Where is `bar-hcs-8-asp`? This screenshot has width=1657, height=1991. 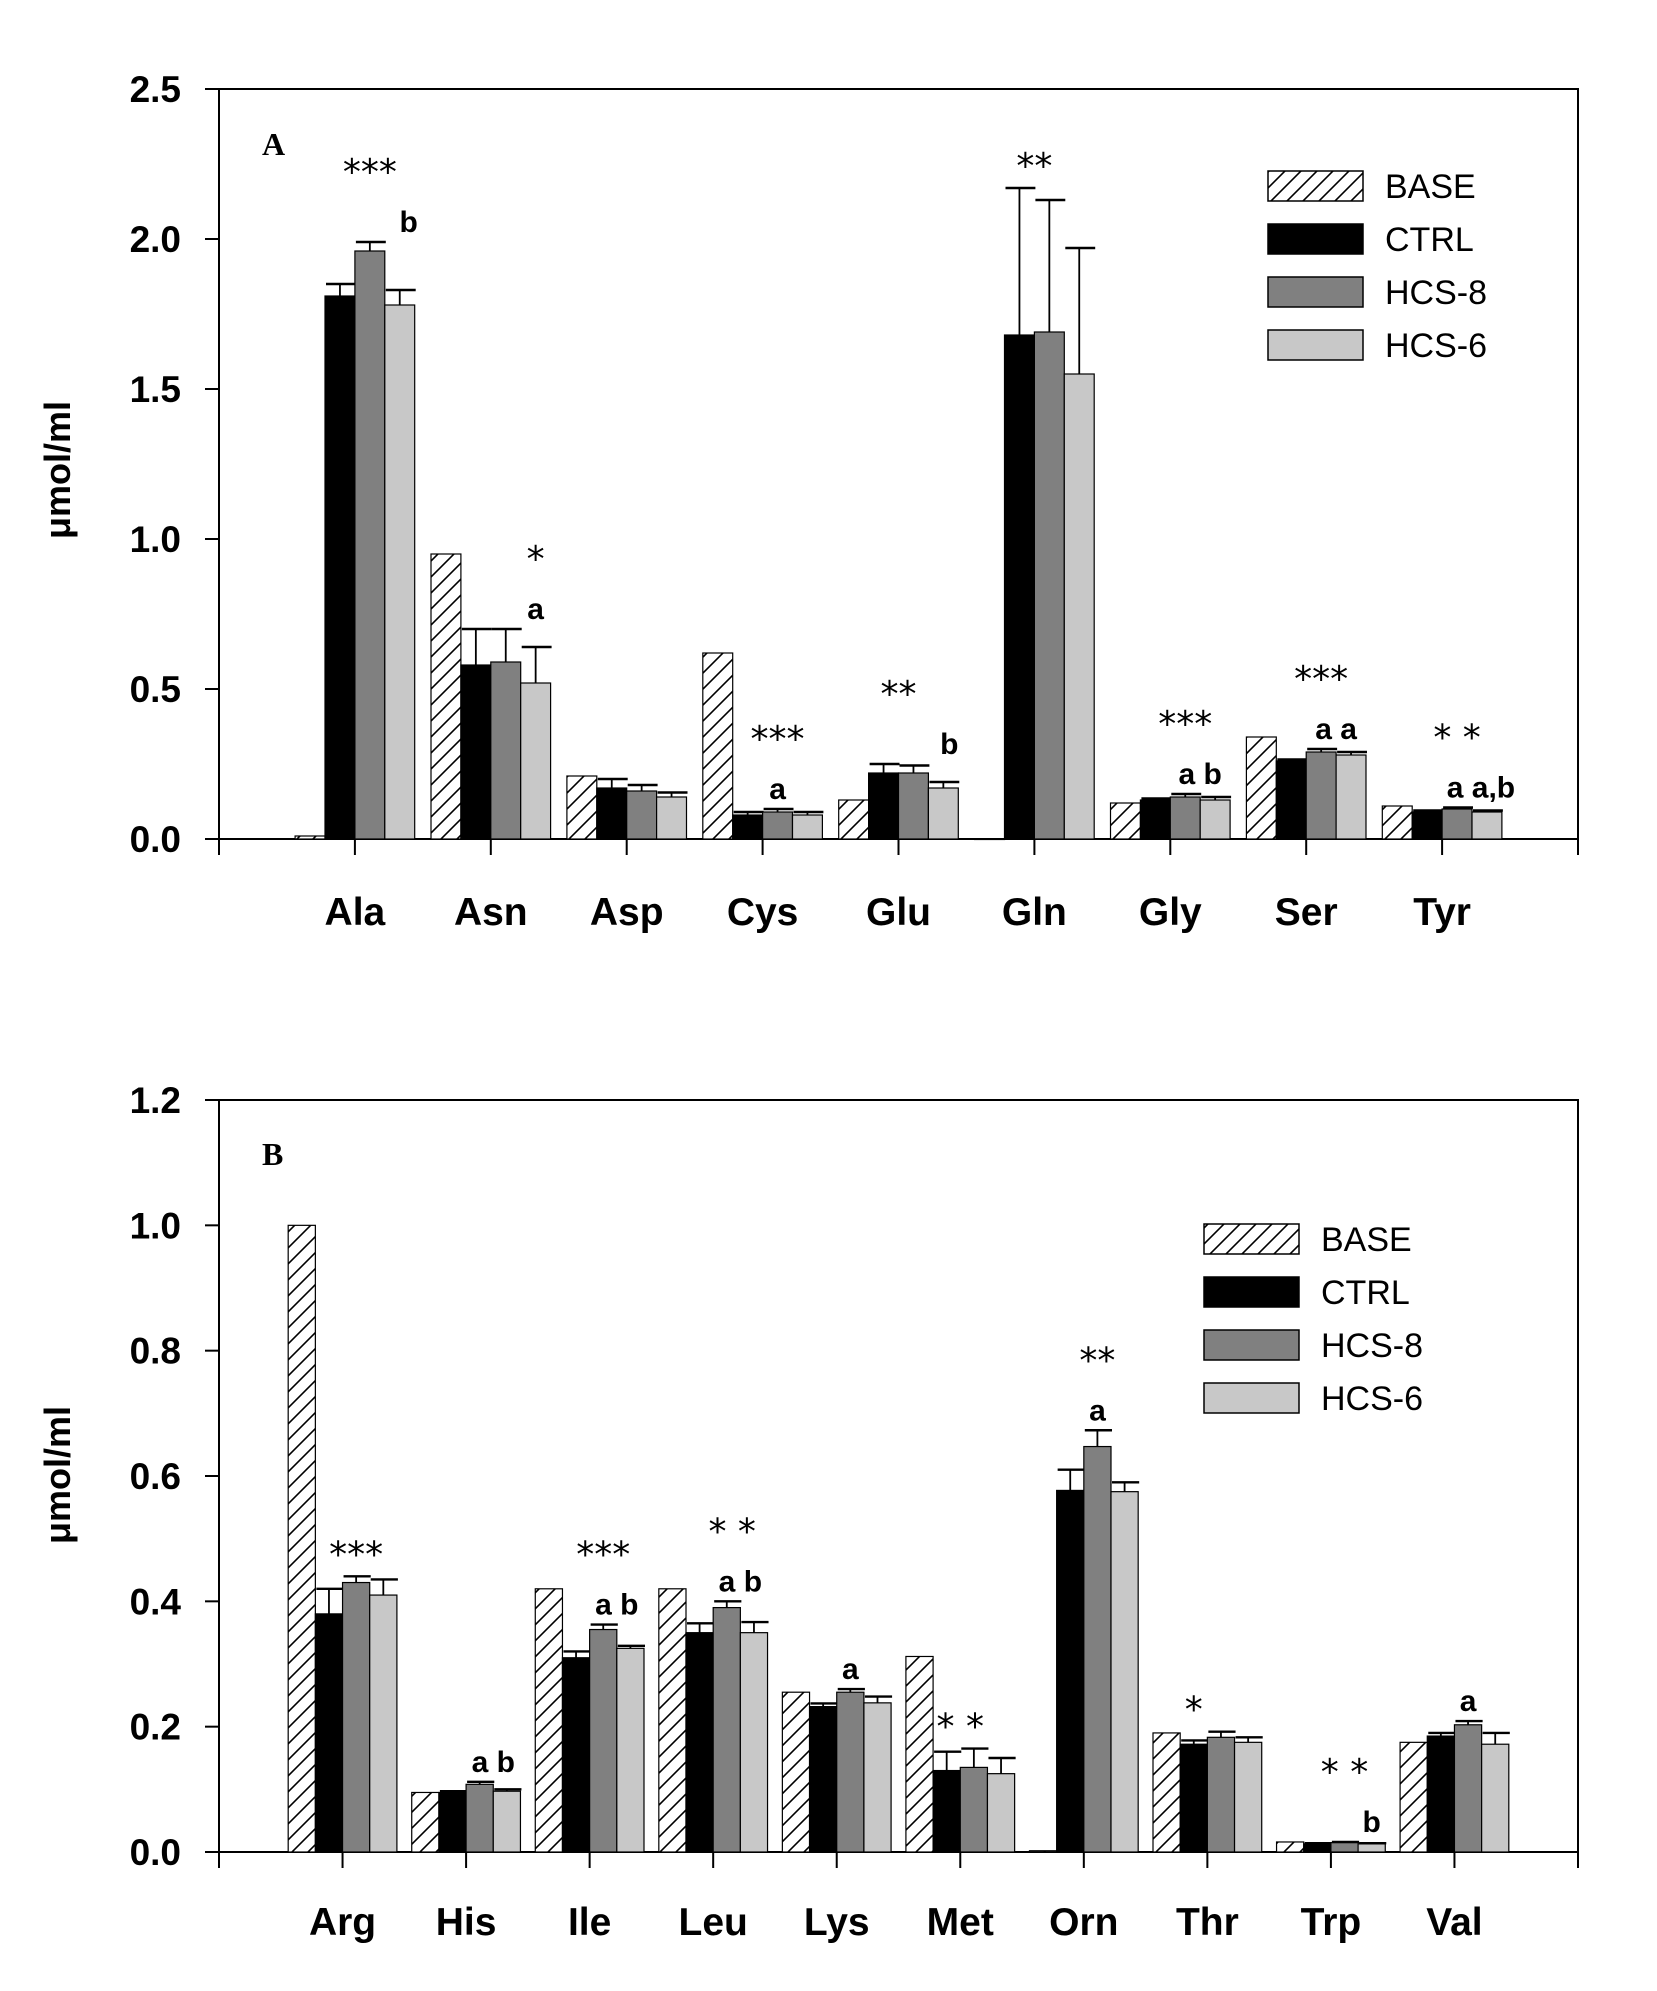
bar-hcs-8-asp is located at coordinates (642, 815).